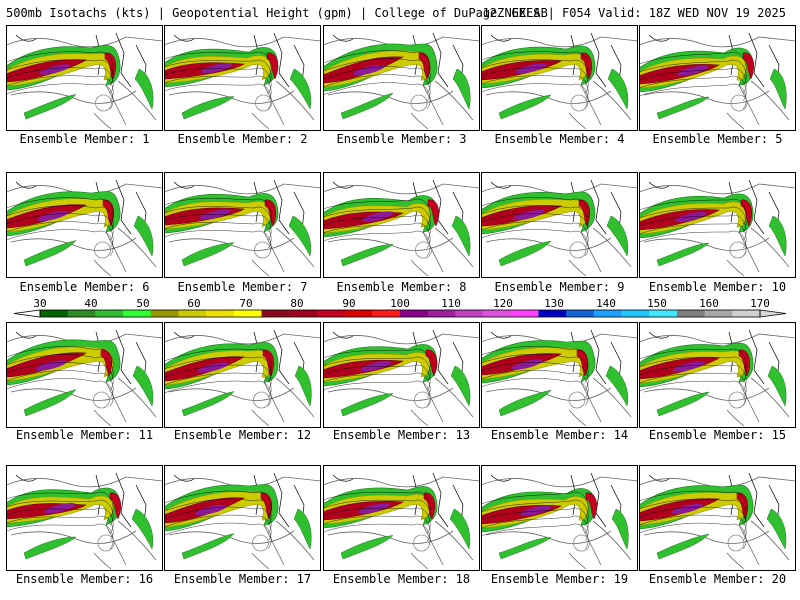 The width and height of the screenshot is (800, 600). I want to click on member-label: Ensemble Member: 20, so click(717, 579).